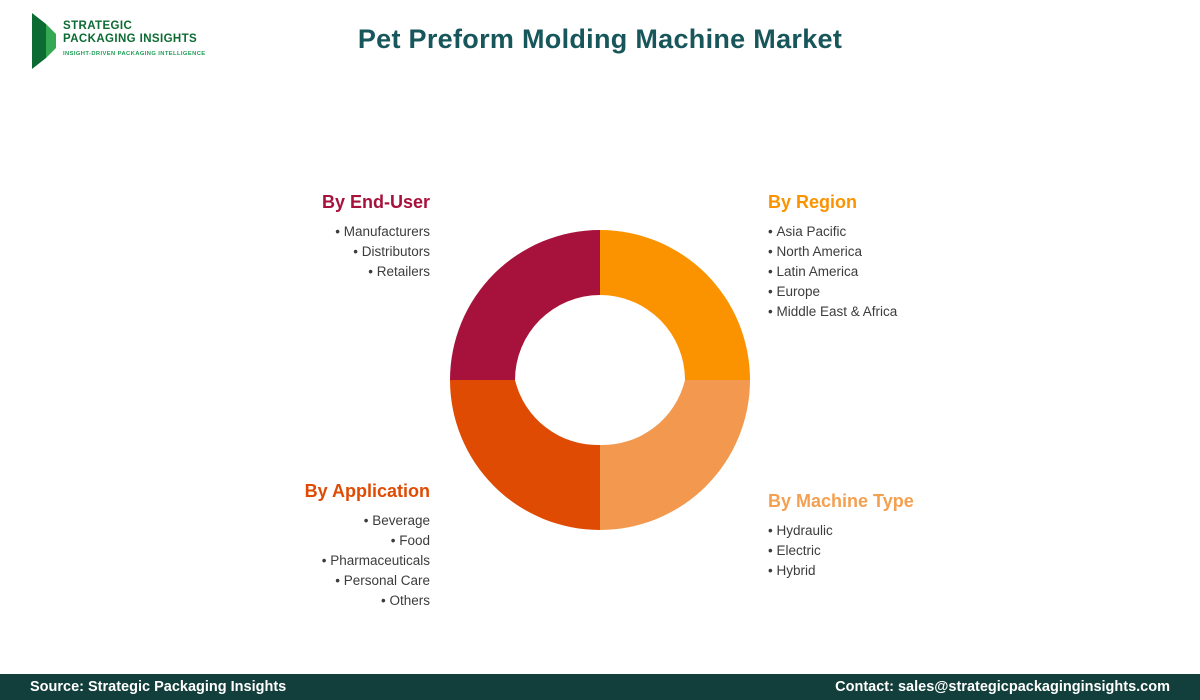 The height and width of the screenshot is (700, 1200). Describe the element at coordinates (290, 272) in the screenshot. I see `list-item: Retailers` at that location.